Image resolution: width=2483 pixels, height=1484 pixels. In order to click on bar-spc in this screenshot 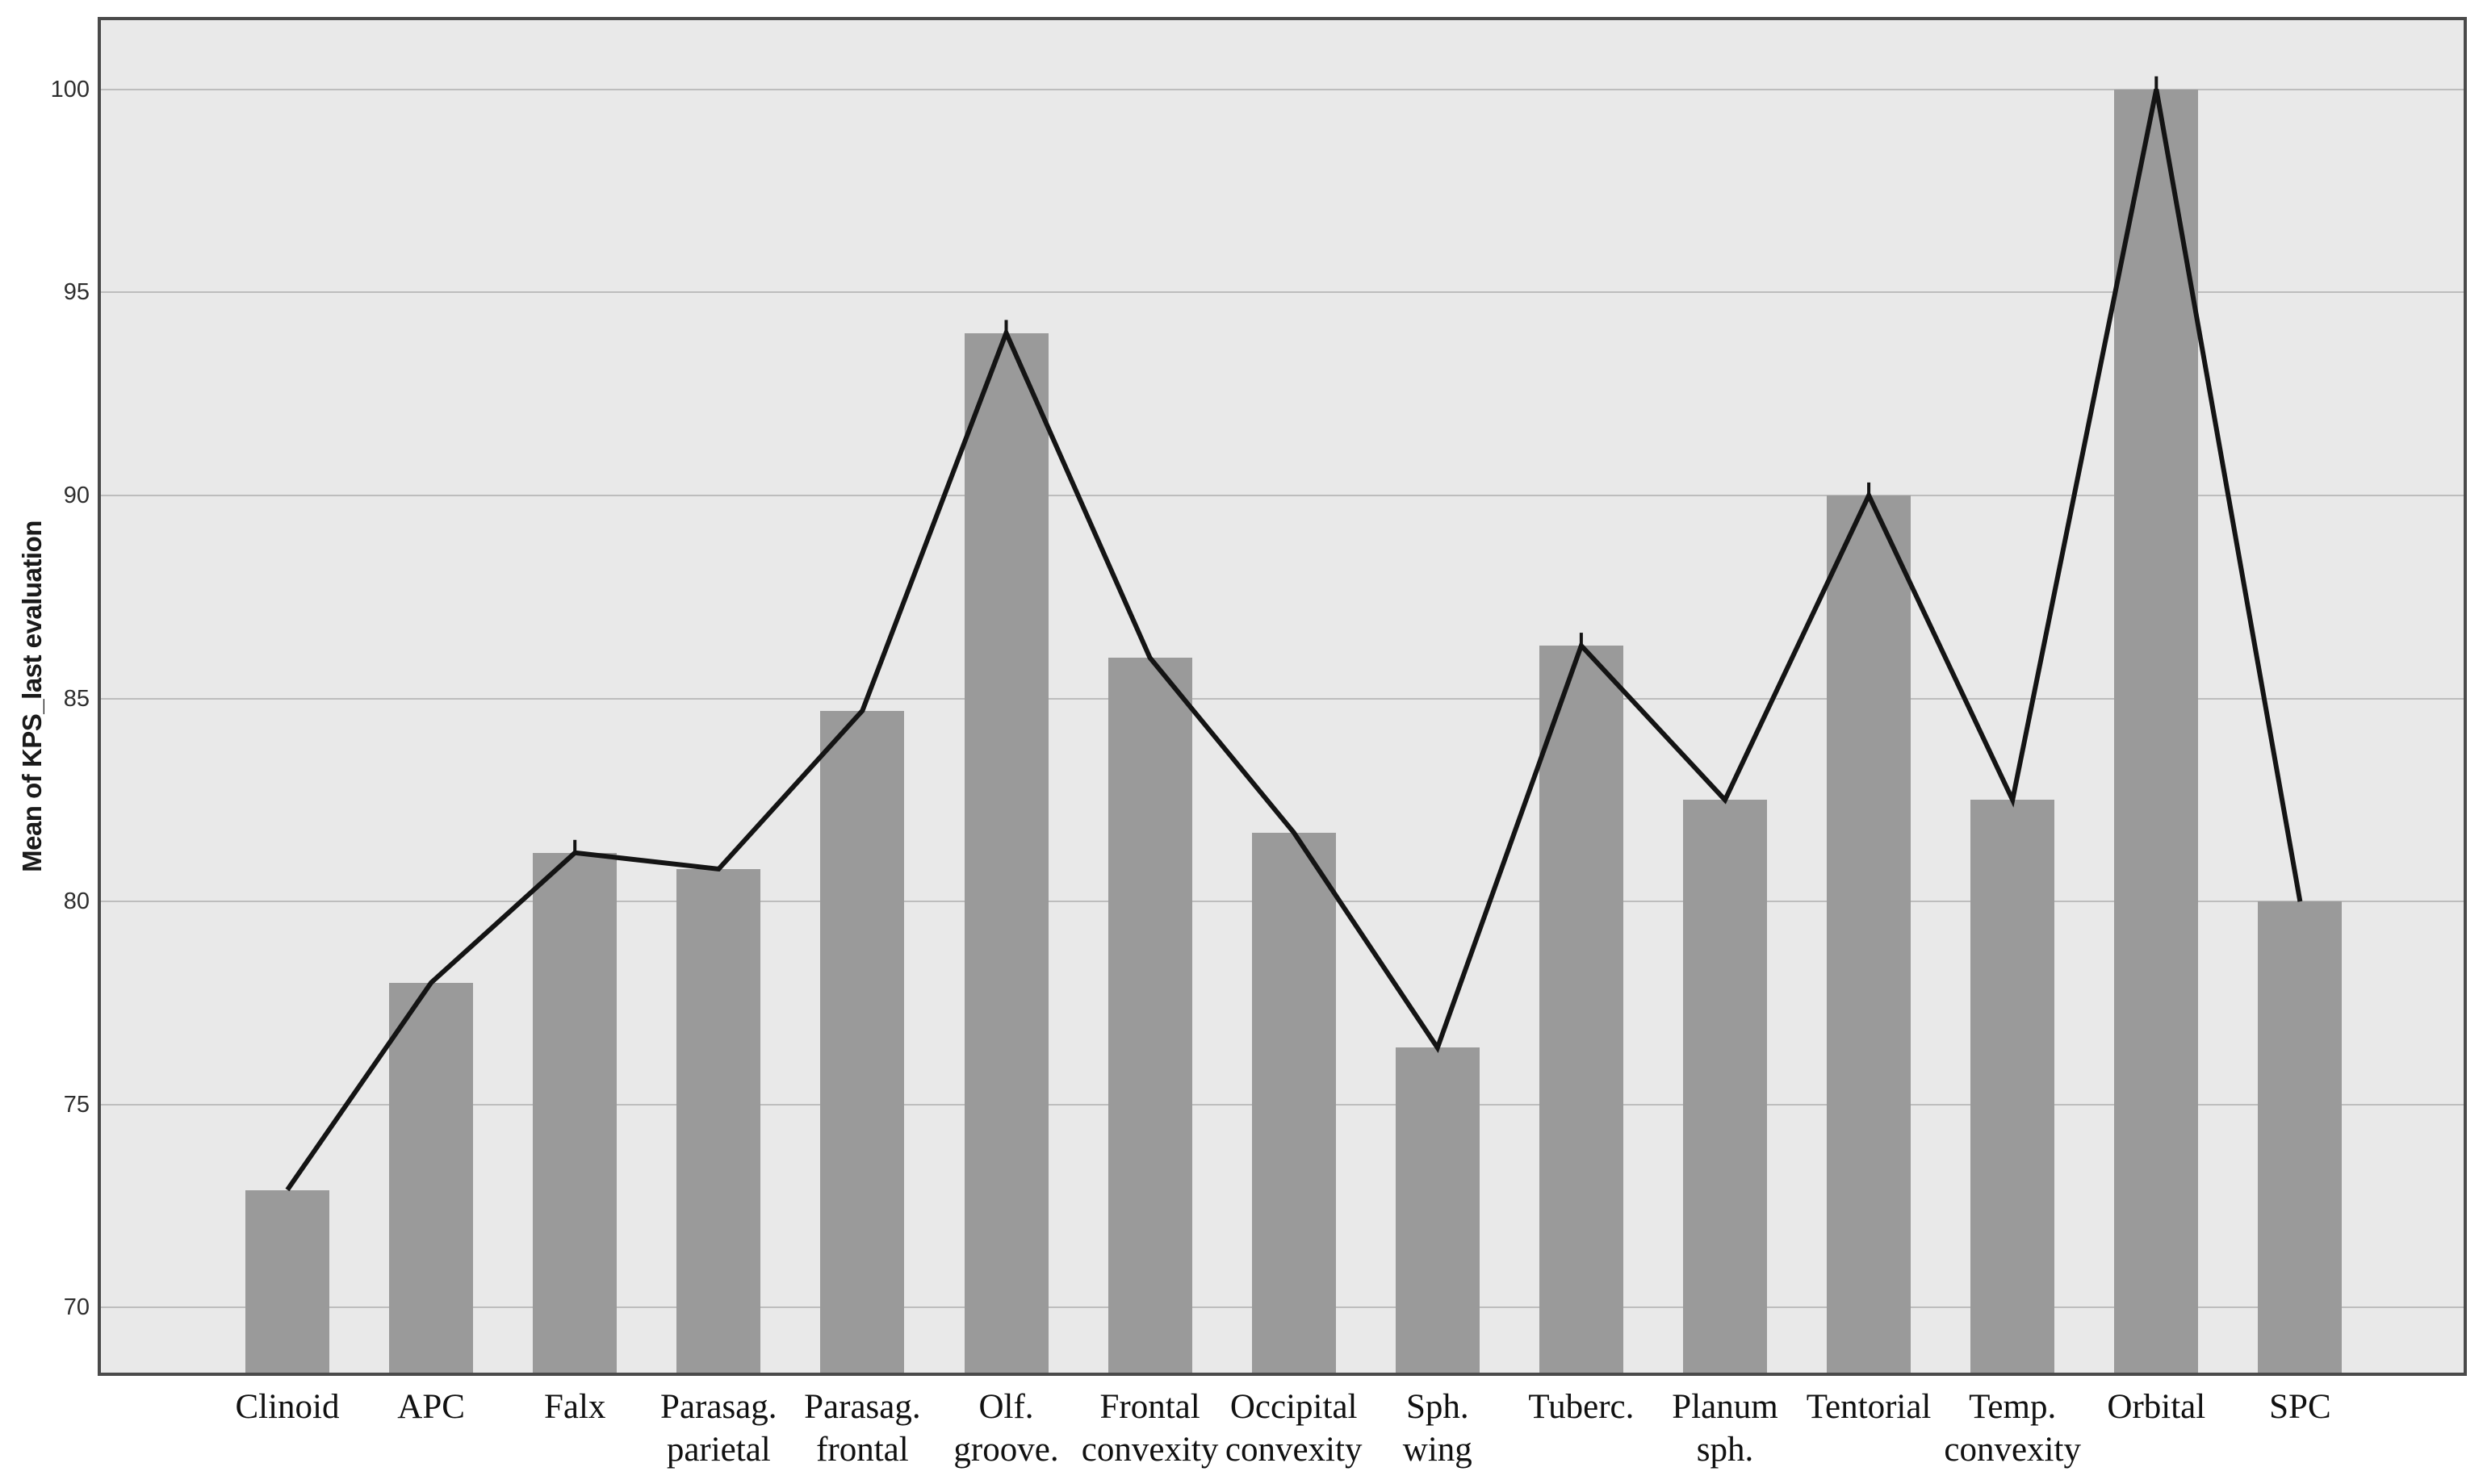, I will do `click(2300, 1137)`.